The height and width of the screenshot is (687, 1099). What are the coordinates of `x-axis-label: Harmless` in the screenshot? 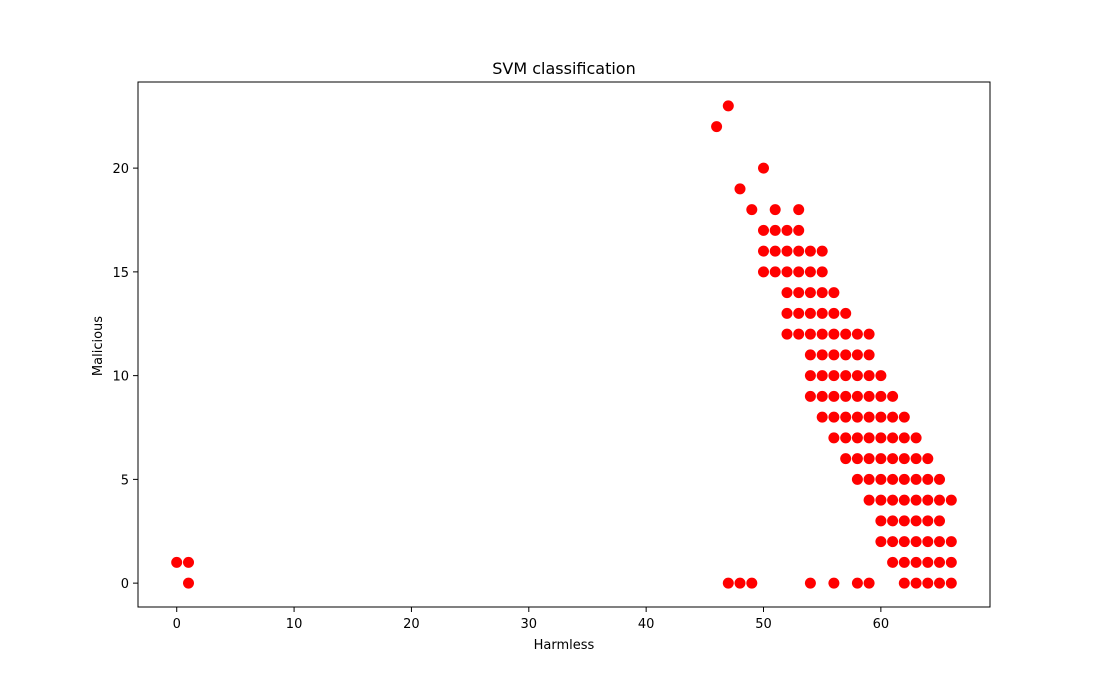 It's located at (564, 645).